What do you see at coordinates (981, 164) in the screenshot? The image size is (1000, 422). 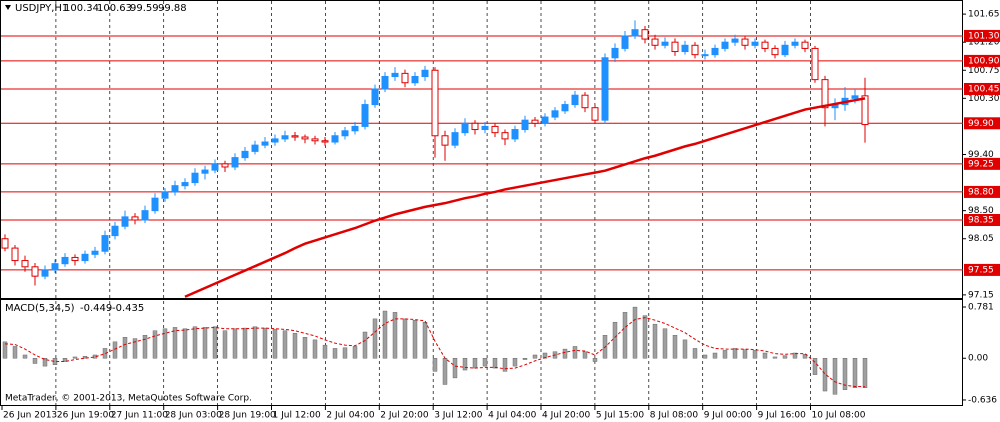 I see `level-label: 99.25` at bounding box center [981, 164].